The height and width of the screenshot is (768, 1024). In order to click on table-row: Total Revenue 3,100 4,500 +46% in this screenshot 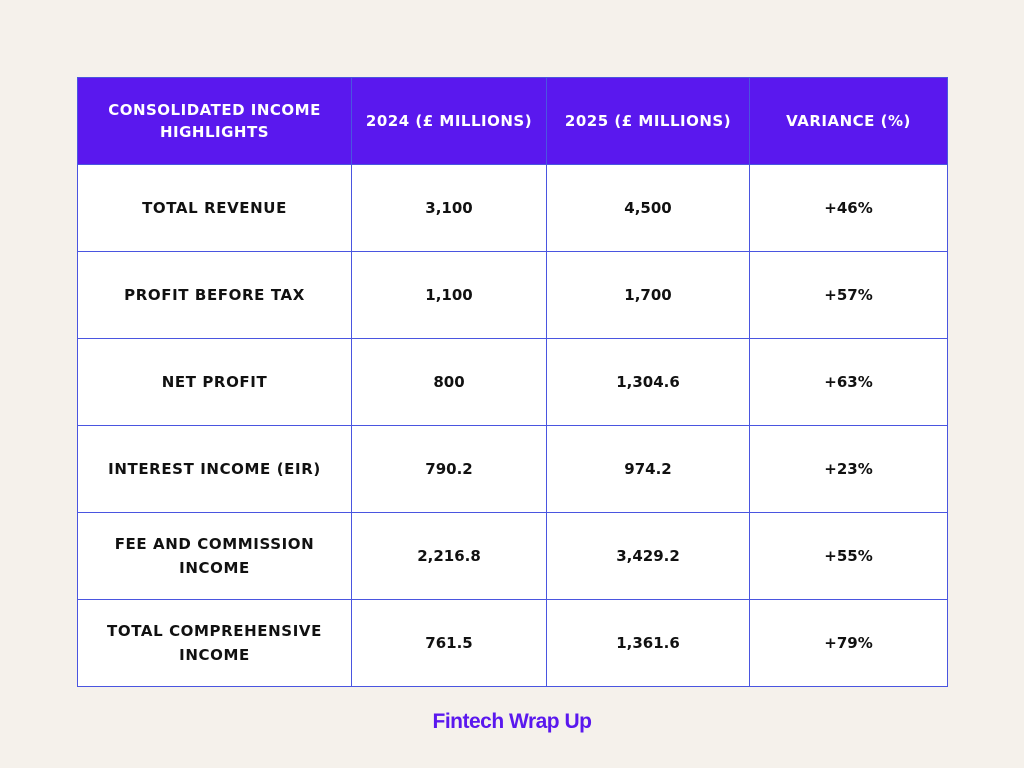, I will do `click(512, 208)`.